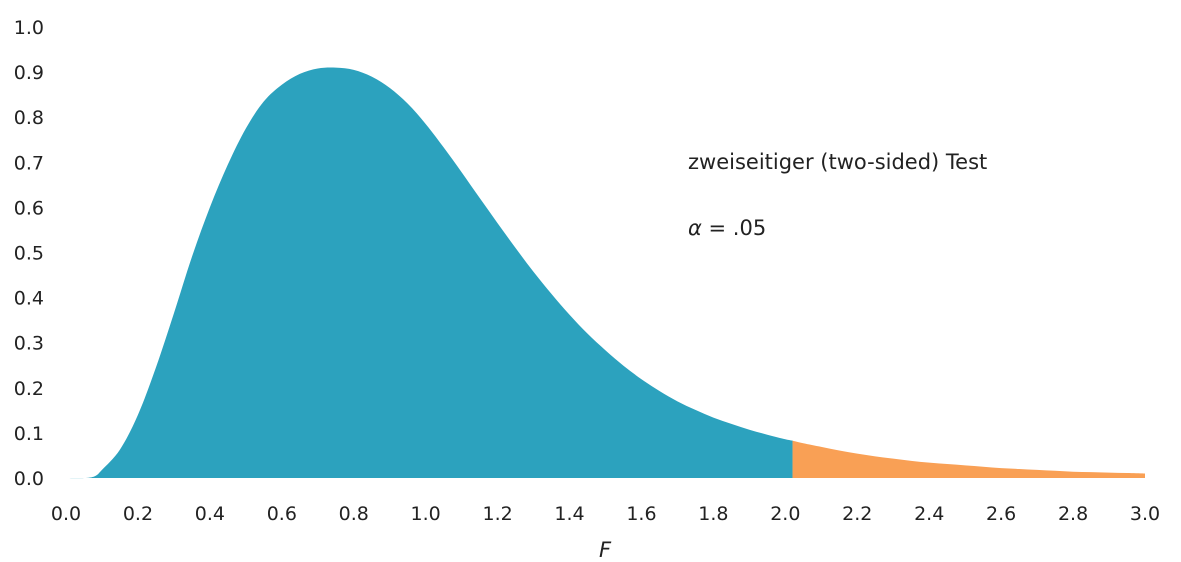 Image resolution: width=1181 pixels, height=562 pixels. I want to click on y-axis-tick-labels: 0.0 0.1 0.2 0.3 0.4 0.5 0.6 0.7 0.8 0.9 1.0, so click(29, 253).